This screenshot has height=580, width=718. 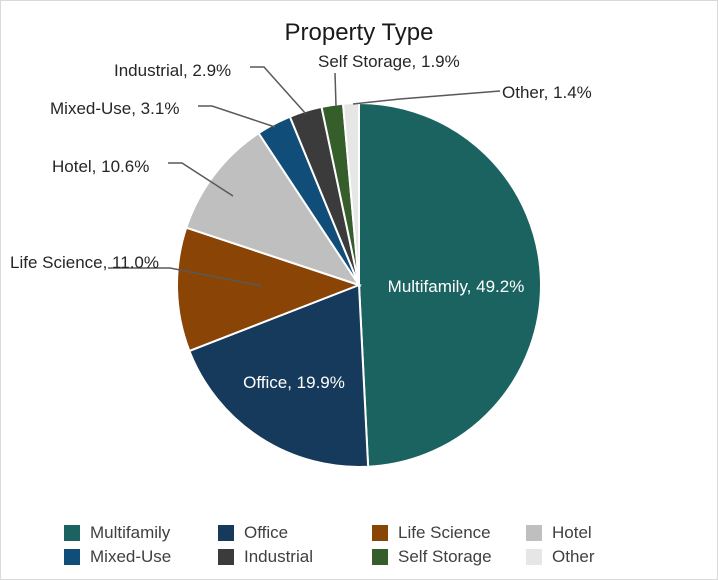 I want to click on legend-label: Mixed-Use, so click(x=131, y=556).